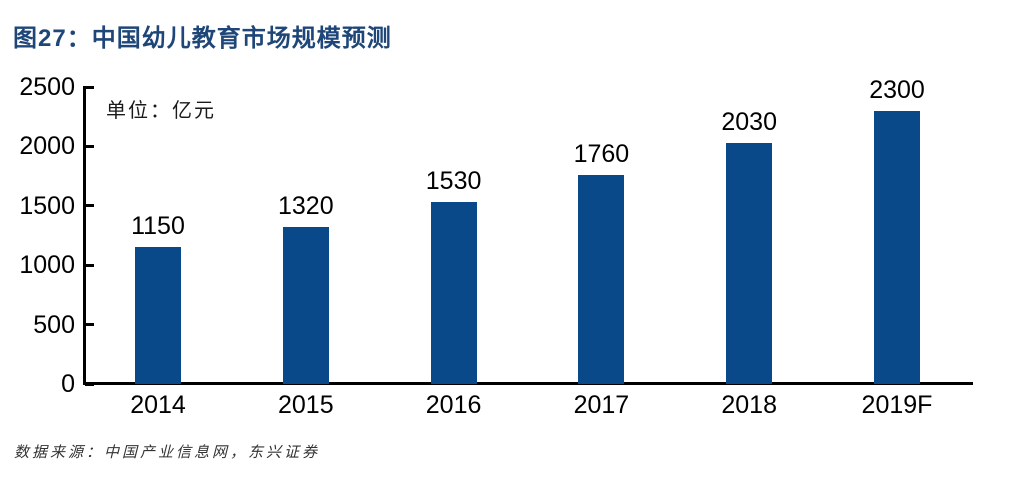 The image size is (1011, 478). Describe the element at coordinates (202, 38) in the screenshot. I see `chart-title: 图27：中国幼儿教育市场规模预测` at that location.